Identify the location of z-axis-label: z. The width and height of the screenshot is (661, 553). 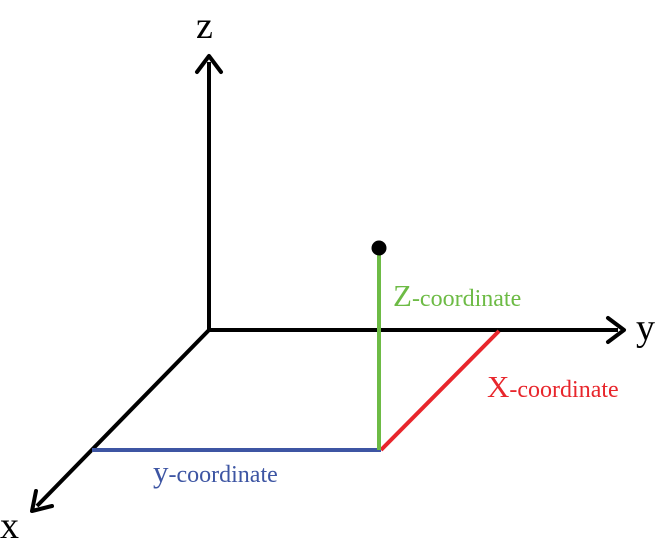
(204, 26).